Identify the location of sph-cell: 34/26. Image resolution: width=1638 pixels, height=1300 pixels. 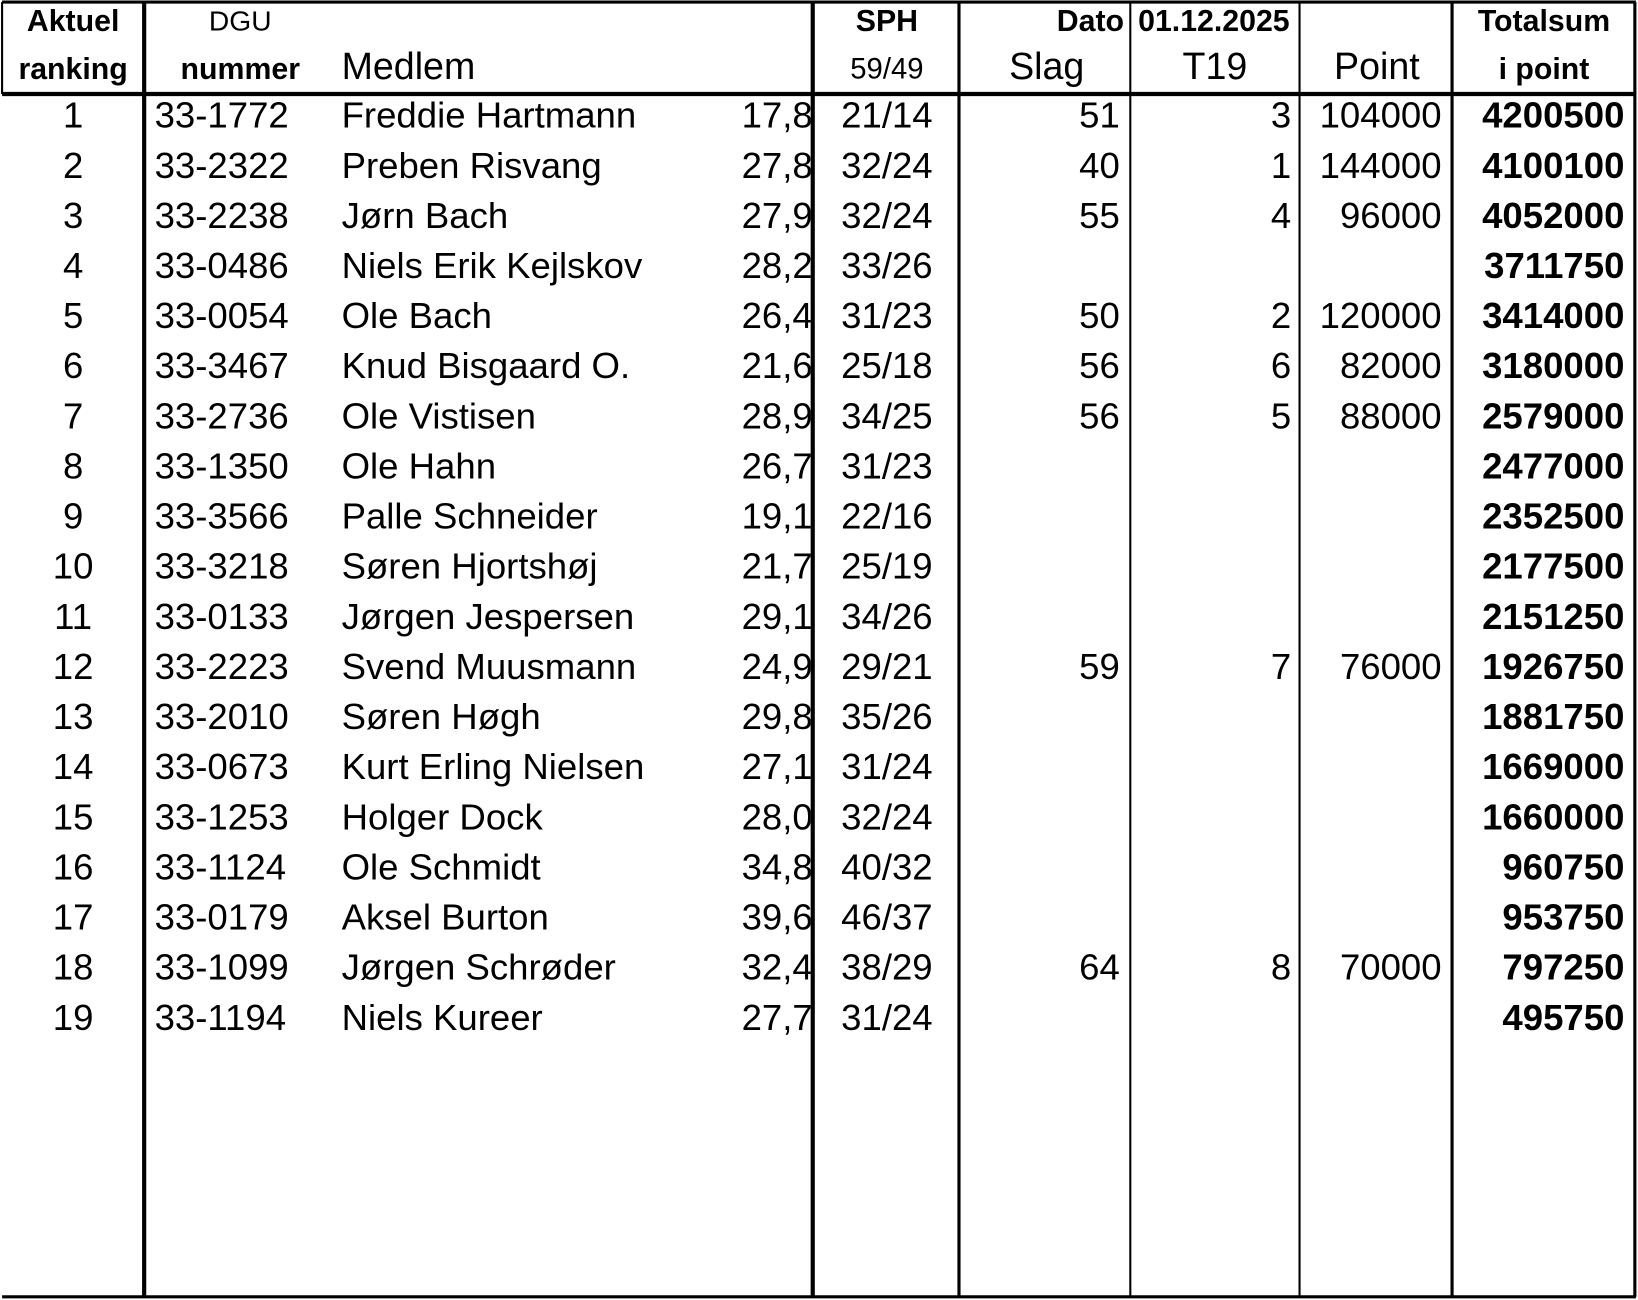
(886, 616).